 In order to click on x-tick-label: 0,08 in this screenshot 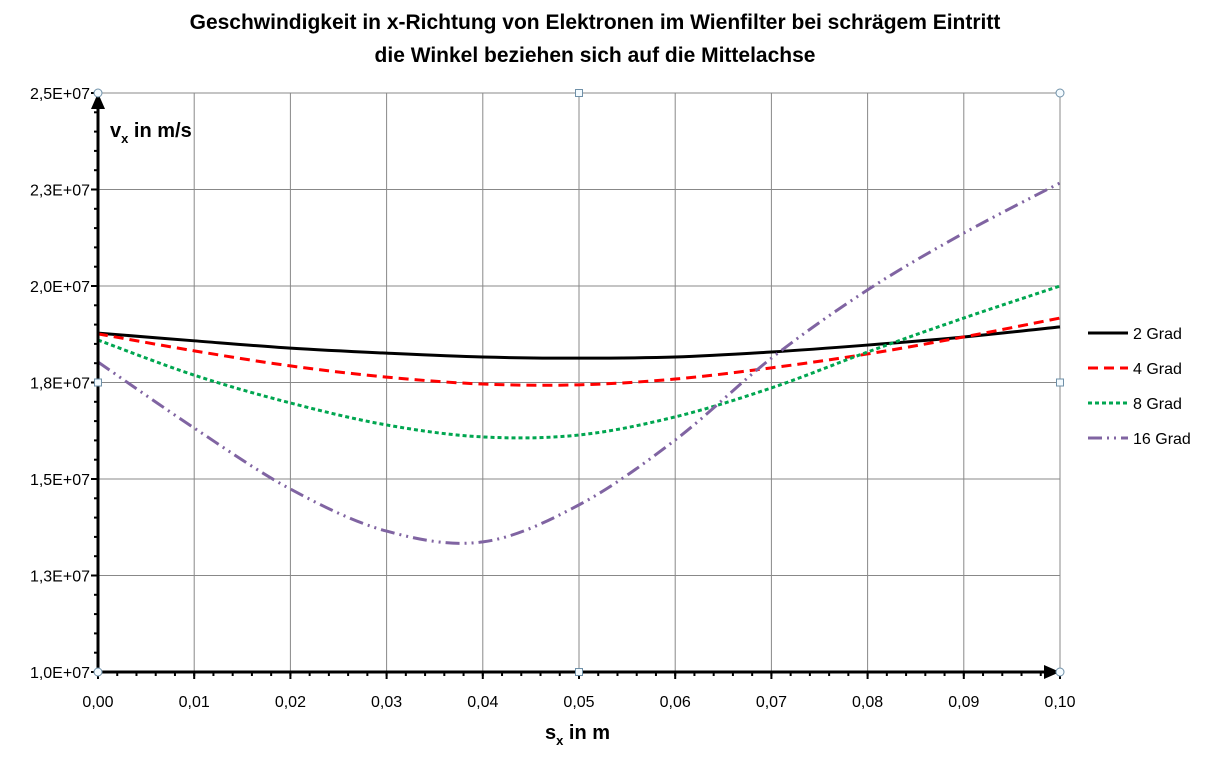, I will do `click(867, 702)`.